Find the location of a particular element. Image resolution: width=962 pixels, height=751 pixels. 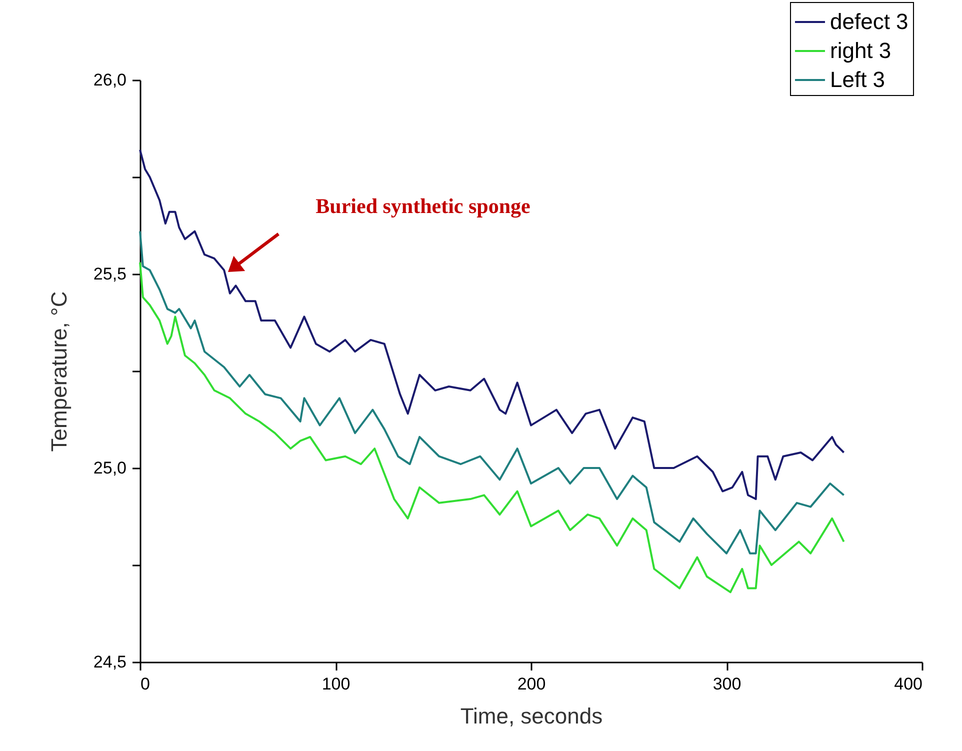

legend-label: defect 3 is located at coordinates (869, 21).